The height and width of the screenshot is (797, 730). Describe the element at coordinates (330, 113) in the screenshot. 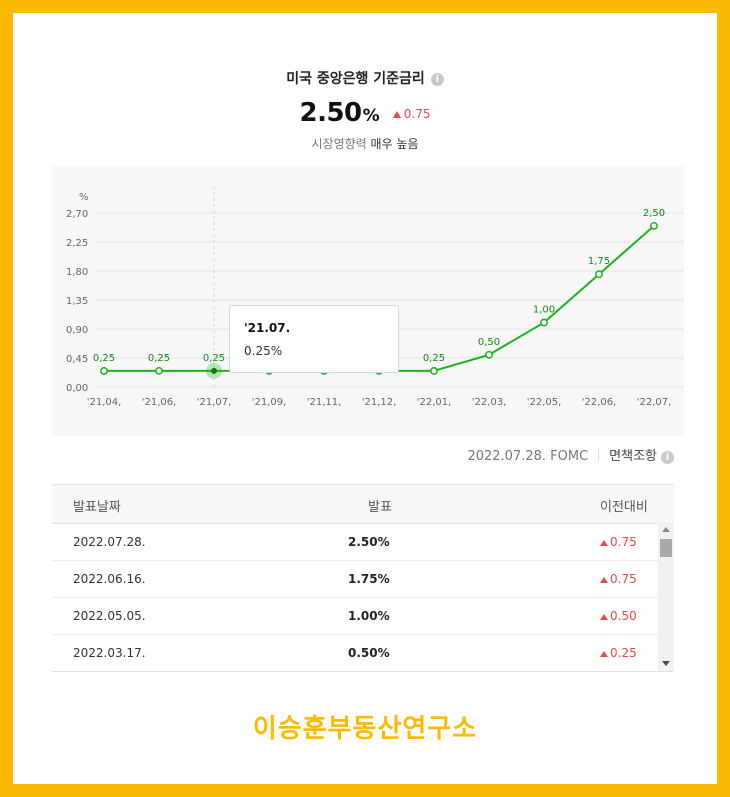

I see `current-rate: 2.50` at that location.